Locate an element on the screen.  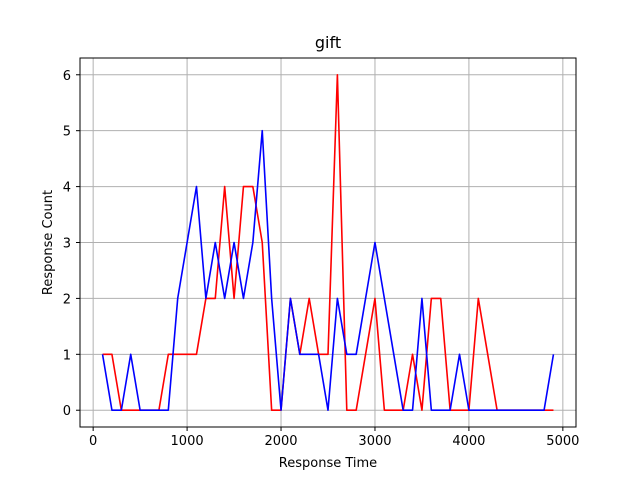
y-tick-label: 4 is located at coordinates (67, 188).